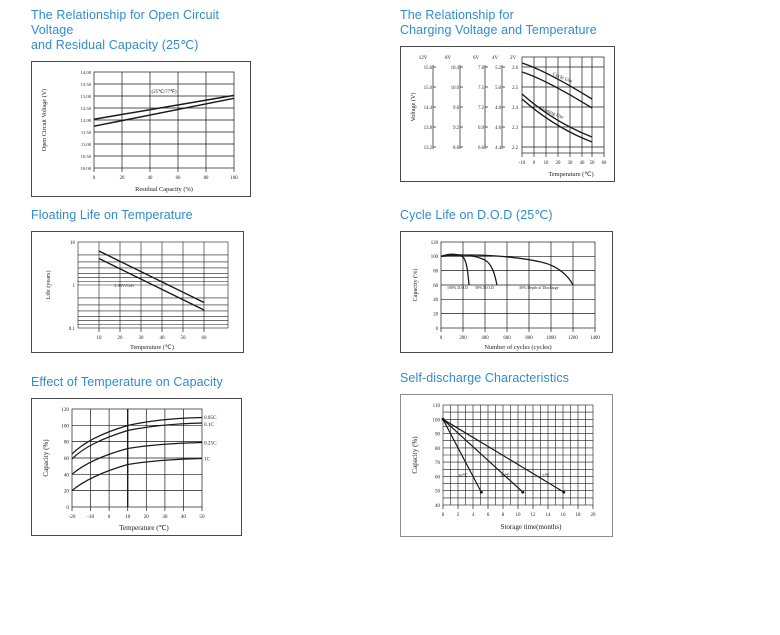 This screenshot has height=635, width=780. I want to click on x-axis-label: Temperature (℃), so click(144, 528).